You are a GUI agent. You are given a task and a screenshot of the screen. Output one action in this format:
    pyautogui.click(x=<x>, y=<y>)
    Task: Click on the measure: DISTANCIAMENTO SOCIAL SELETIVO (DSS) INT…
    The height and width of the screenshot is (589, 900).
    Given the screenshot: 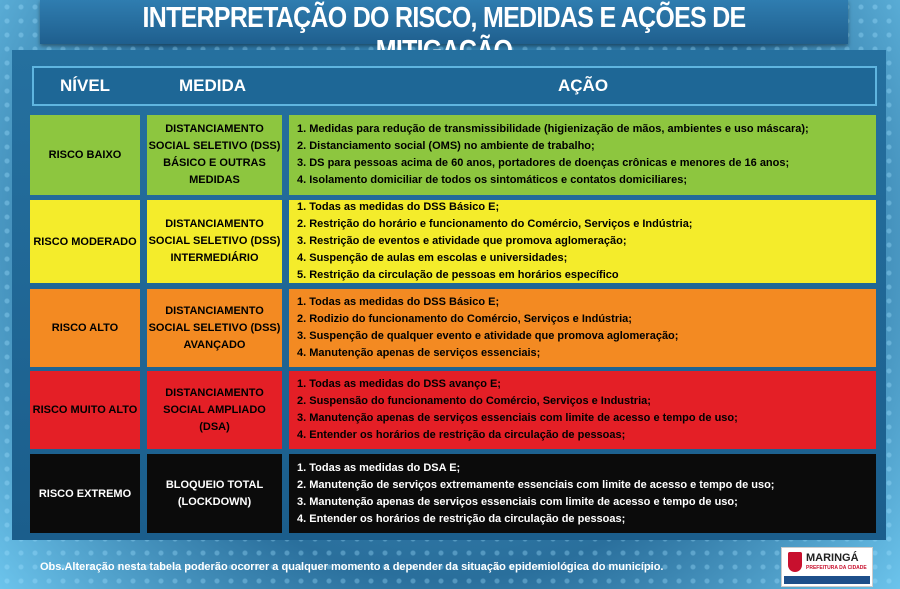 What is the action you would take?
    pyautogui.click(x=214, y=241)
    